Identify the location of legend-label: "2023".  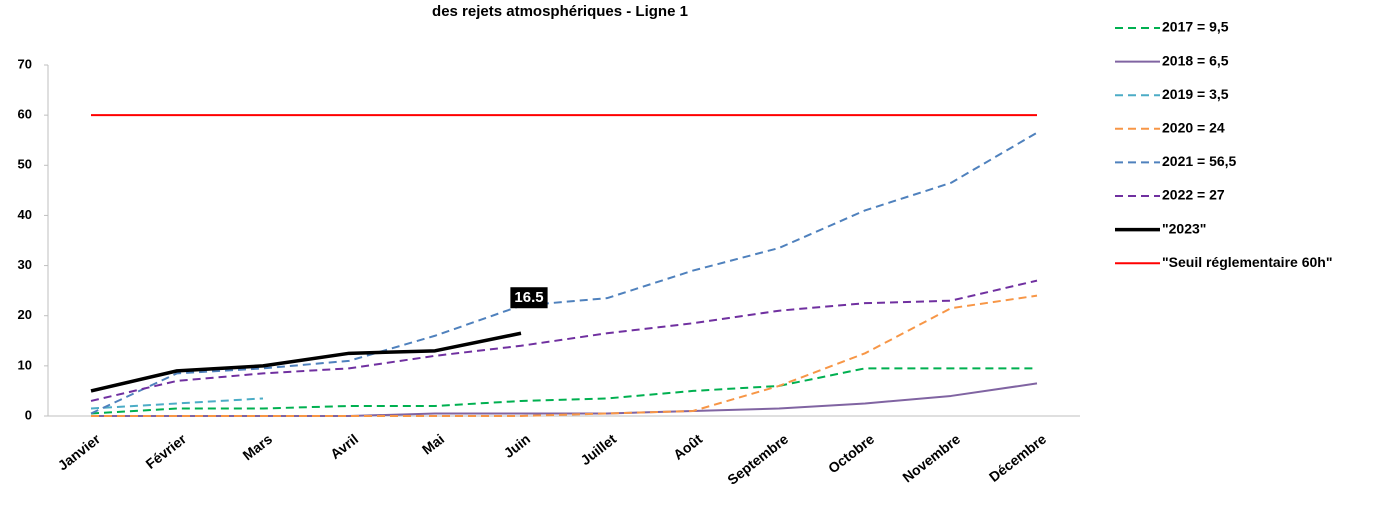
(1184, 228).